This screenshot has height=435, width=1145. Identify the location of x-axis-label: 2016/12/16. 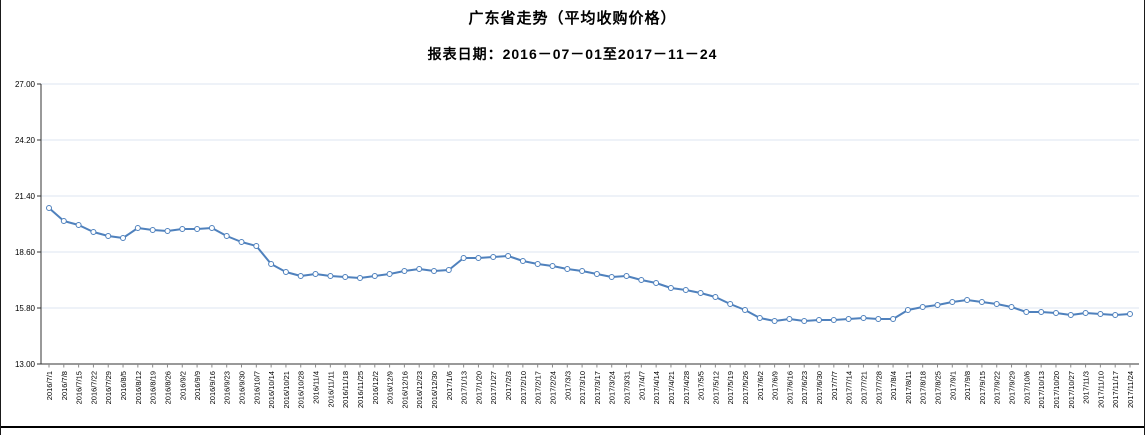
(404, 390).